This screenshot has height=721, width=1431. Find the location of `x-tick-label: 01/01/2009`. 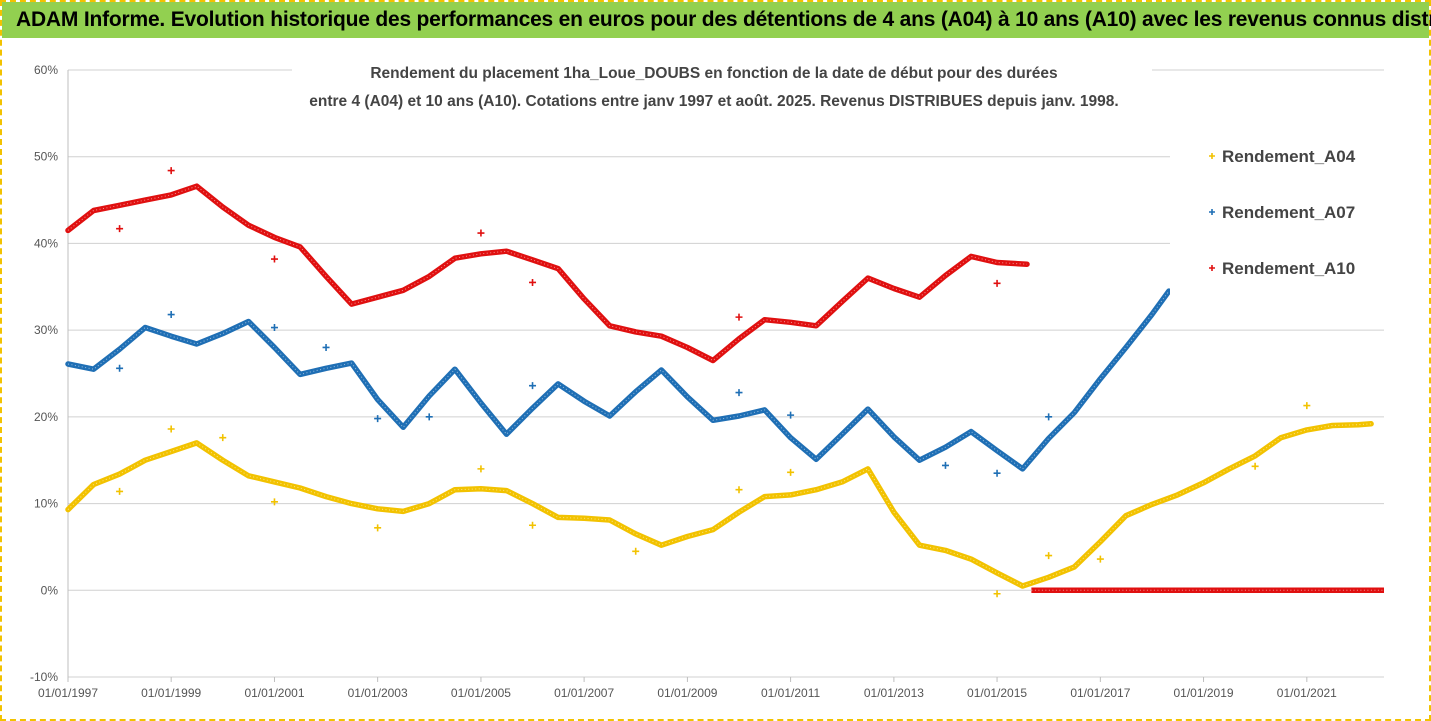

x-tick-label: 01/01/2009 is located at coordinates (687, 693).